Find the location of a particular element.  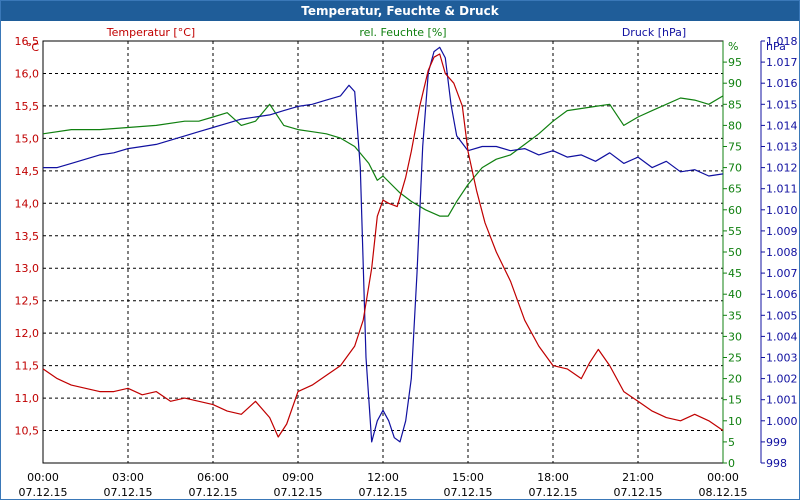

y-tick-humidity: 0 is located at coordinates (731, 463).